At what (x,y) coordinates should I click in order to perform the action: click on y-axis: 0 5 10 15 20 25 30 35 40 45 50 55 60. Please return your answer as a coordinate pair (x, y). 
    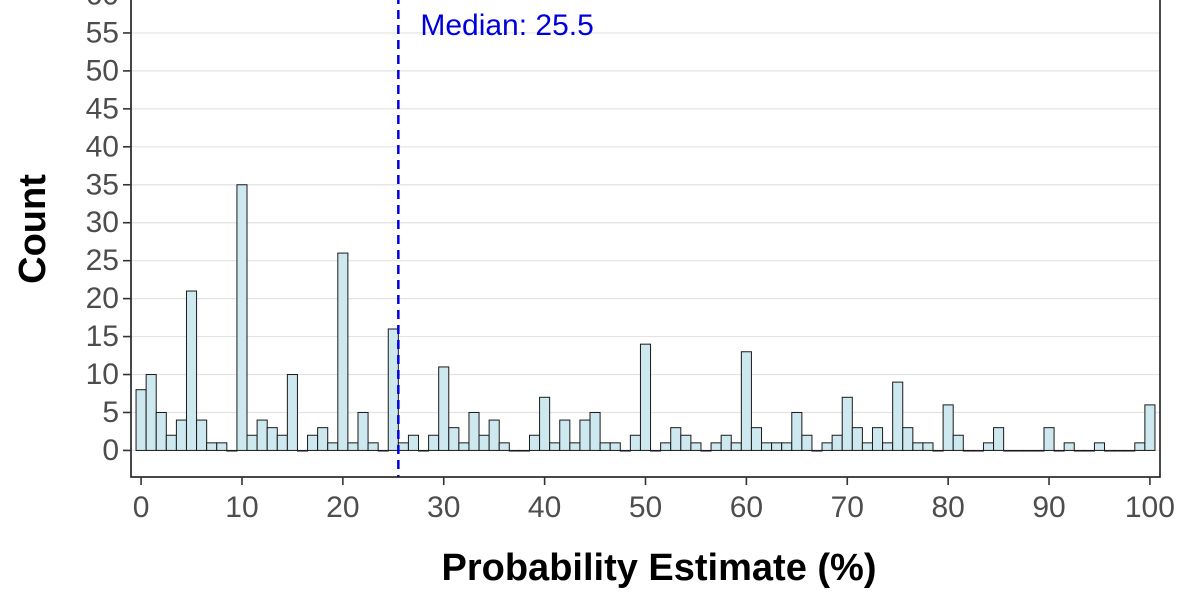
    Looking at the image, I should click on (108, 233).